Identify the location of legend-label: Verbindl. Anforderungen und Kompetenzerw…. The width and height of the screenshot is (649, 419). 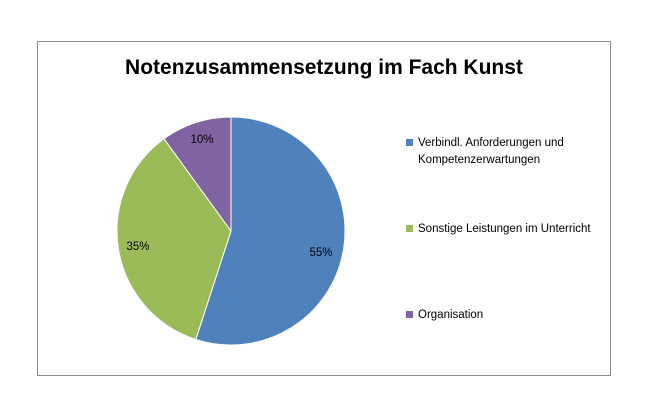
(491, 151).